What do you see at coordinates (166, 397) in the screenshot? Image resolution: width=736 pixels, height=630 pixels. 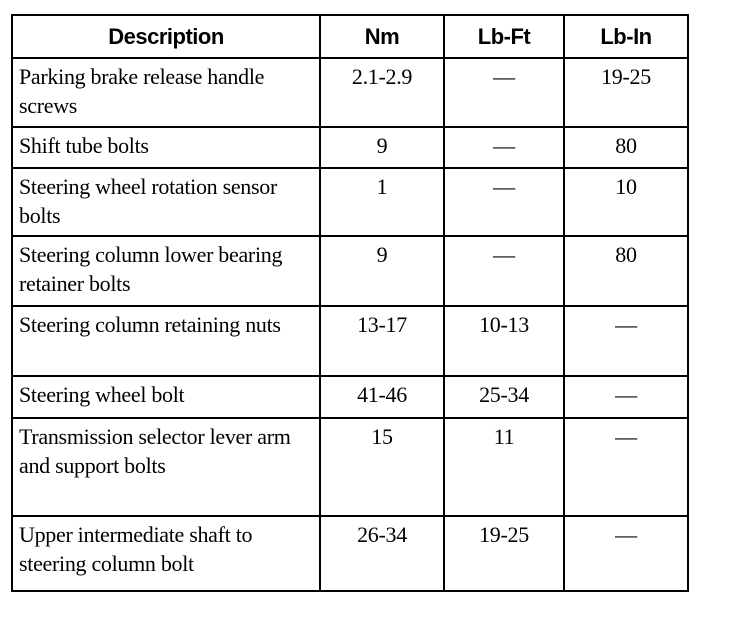 I see `cell-description: Steering wheel bolt` at bounding box center [166, 397].